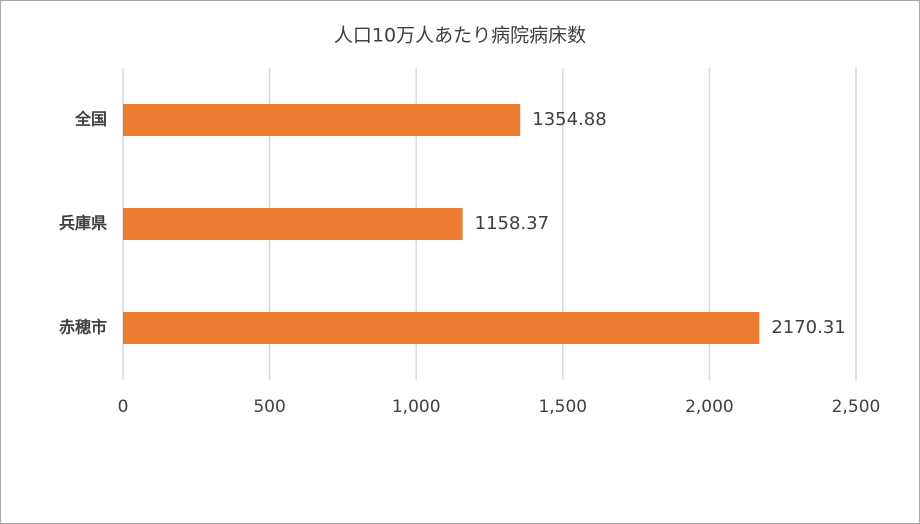  I want to click on y-tick-label: 赤穂市, so click(83, 327).